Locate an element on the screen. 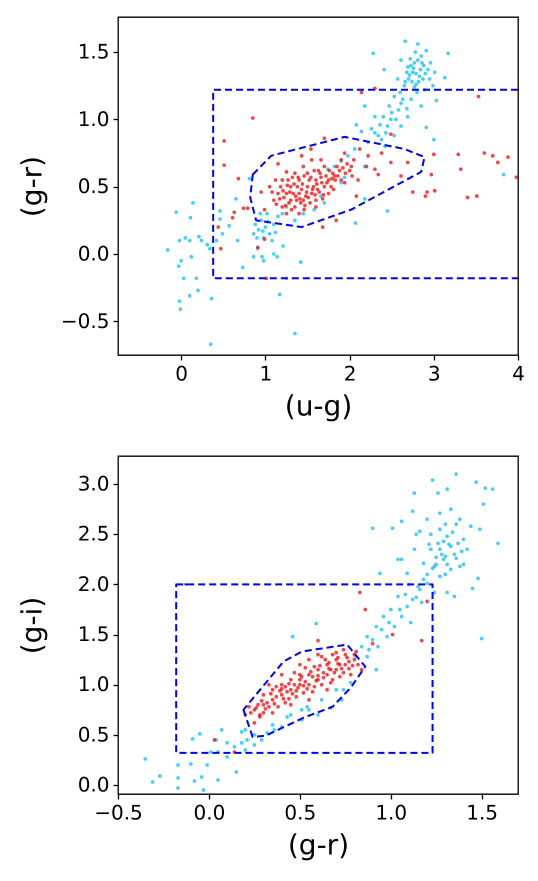 The image size is (538, 881). y-axis-title: (g-r) is located at coordinates (32, 187).